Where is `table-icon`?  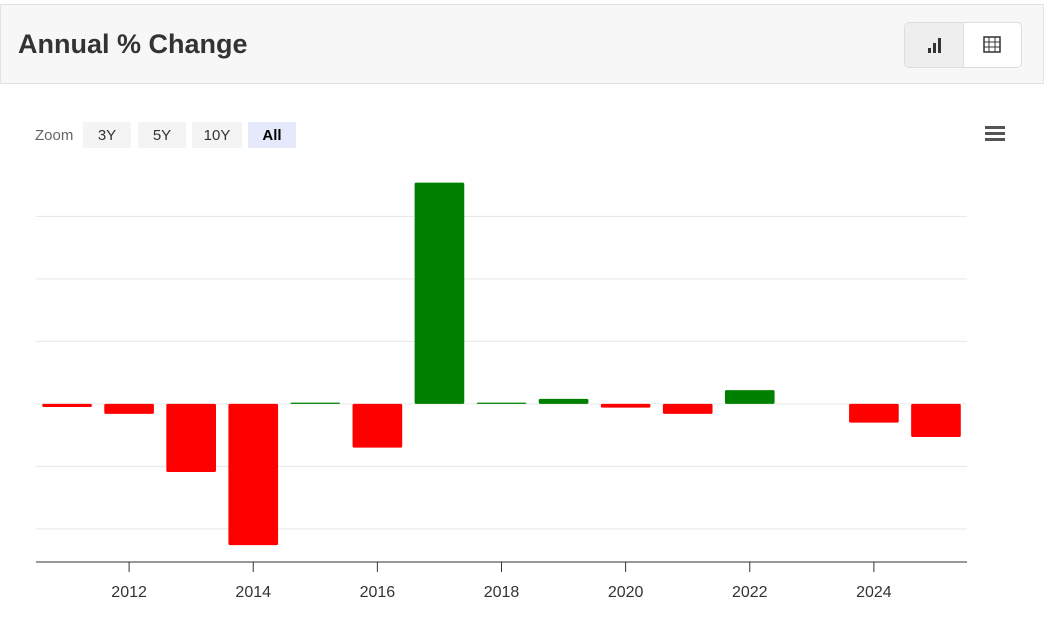
table-icon is located at coordinates (992, 44).